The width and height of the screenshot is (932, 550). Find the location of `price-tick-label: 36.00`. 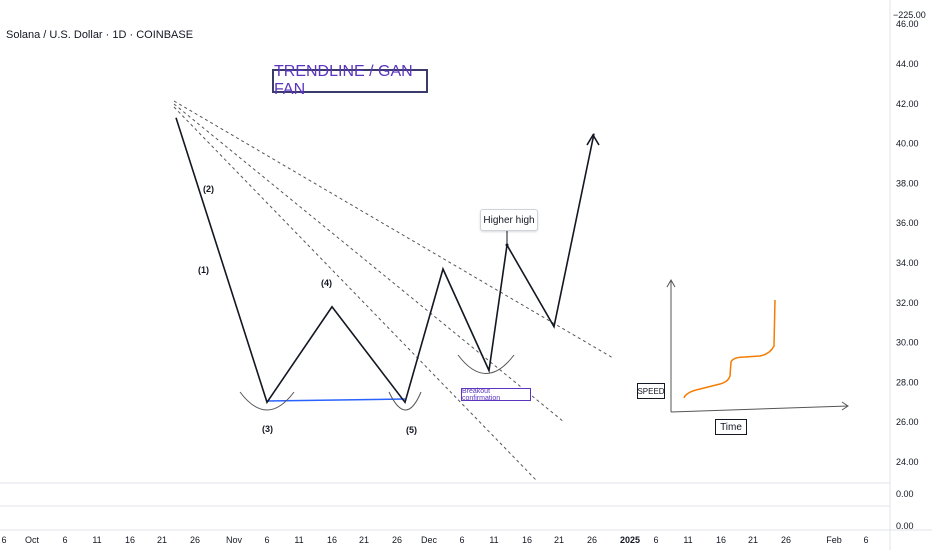

price-tick-label: 36.00 is located at coordinates (907, 223).